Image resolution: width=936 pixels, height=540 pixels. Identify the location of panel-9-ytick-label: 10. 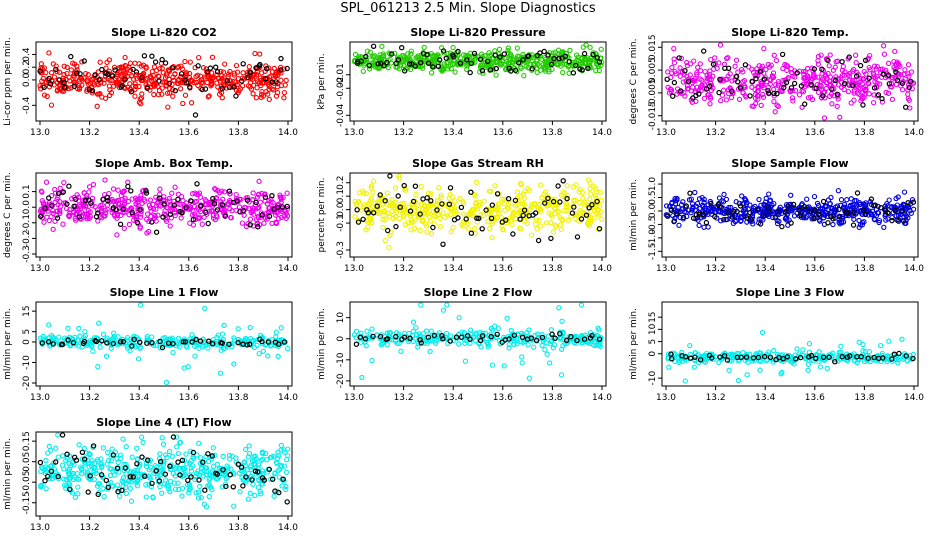
(653, 329).